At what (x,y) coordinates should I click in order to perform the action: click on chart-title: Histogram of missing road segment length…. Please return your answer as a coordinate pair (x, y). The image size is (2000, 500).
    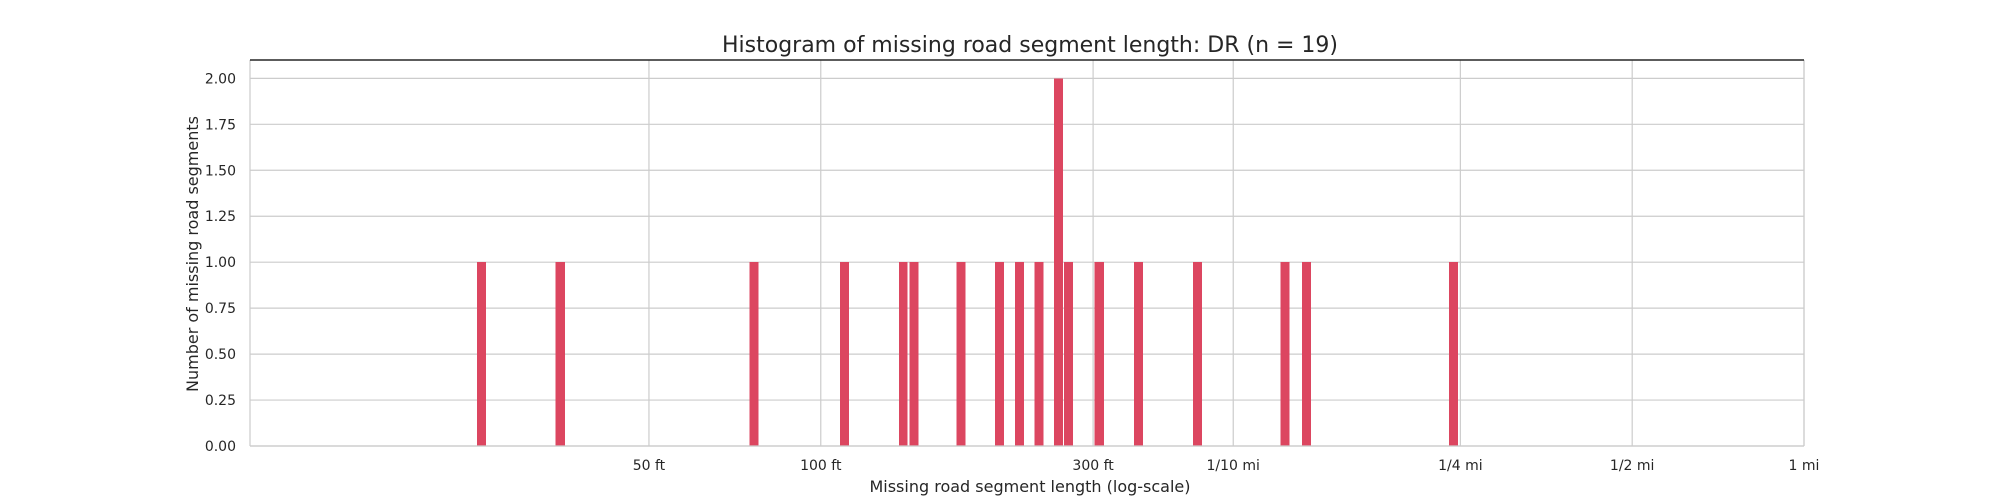
    Looking at the image, I should click on (1030, 45).